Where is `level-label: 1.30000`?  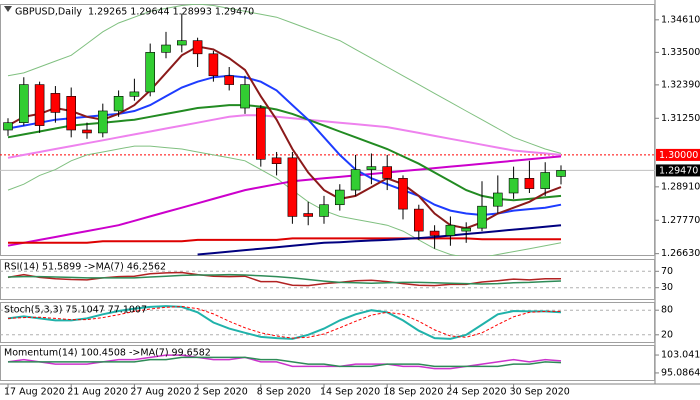 level-label: 1.30000 is located at coordinates (678, 155).